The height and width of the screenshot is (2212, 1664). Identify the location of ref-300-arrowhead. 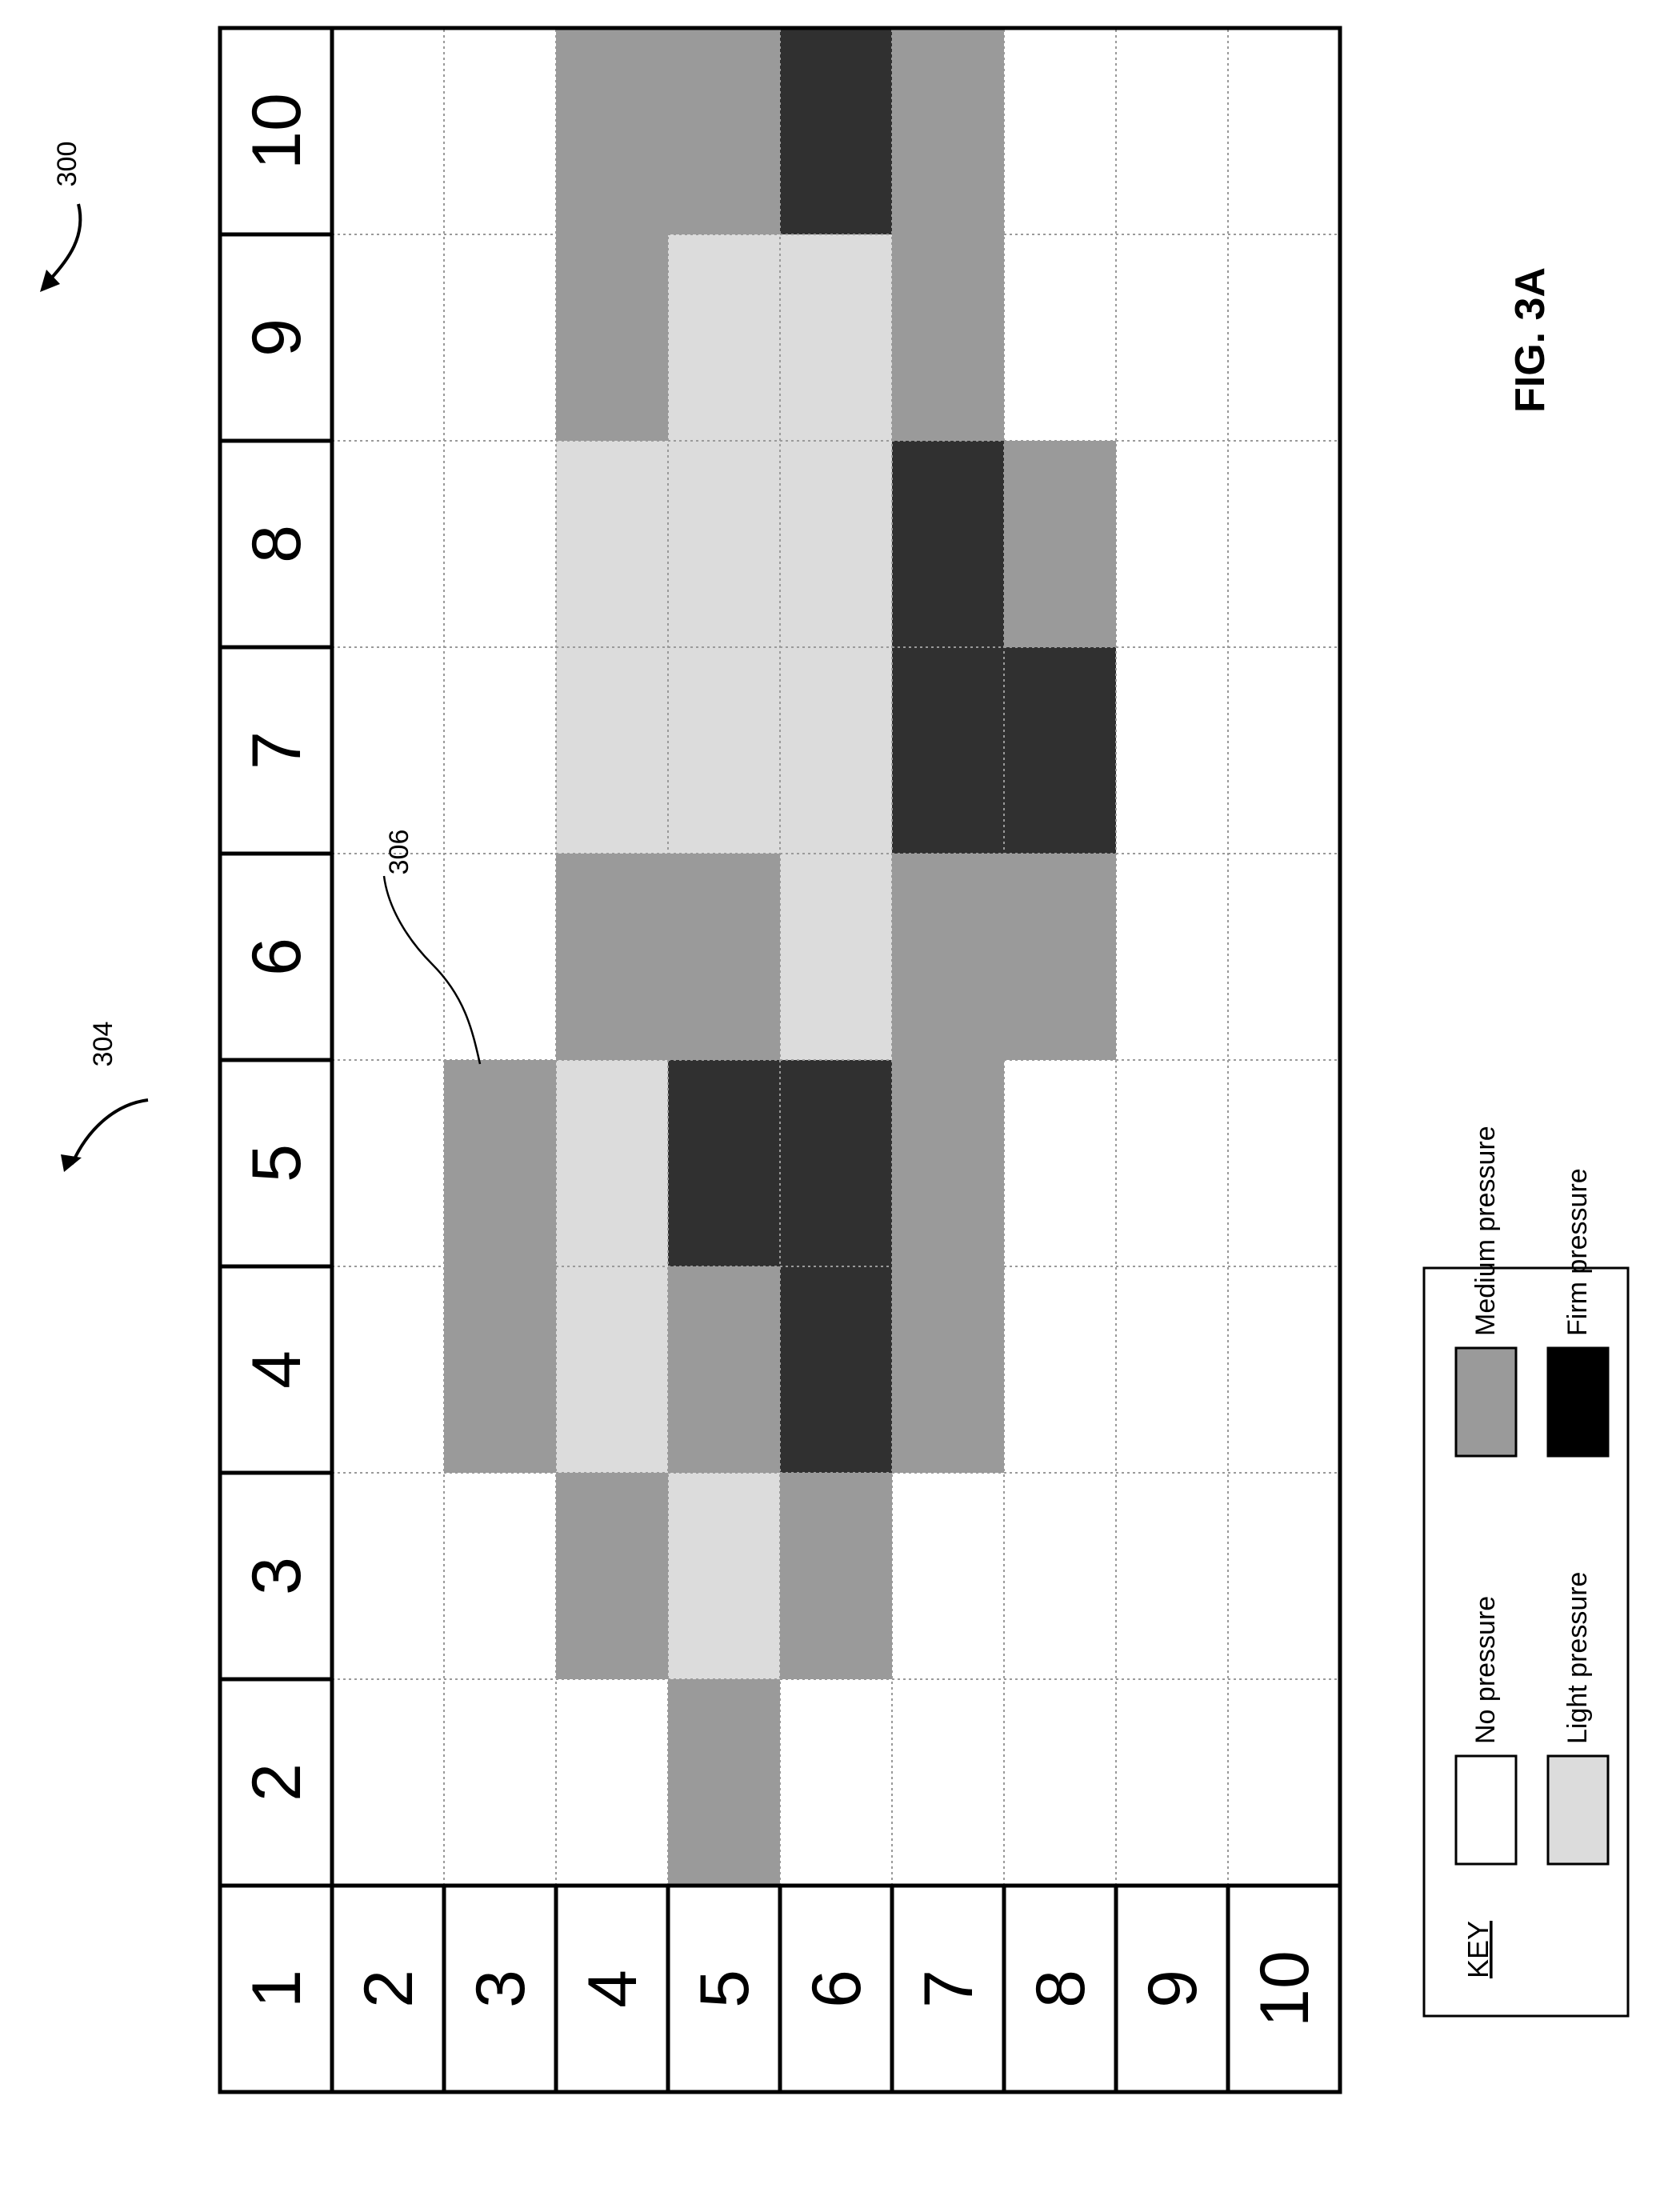
(50, 281).